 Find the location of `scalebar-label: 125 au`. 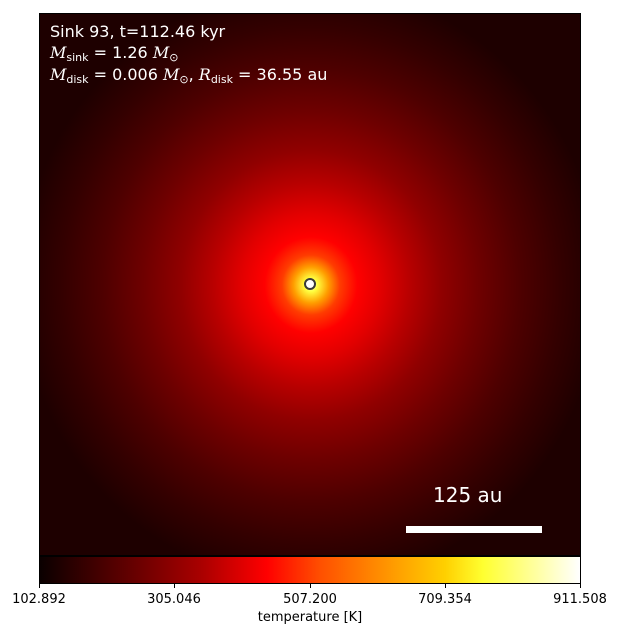

scalebar-label: 125 au is located at coordinates (468, 495).